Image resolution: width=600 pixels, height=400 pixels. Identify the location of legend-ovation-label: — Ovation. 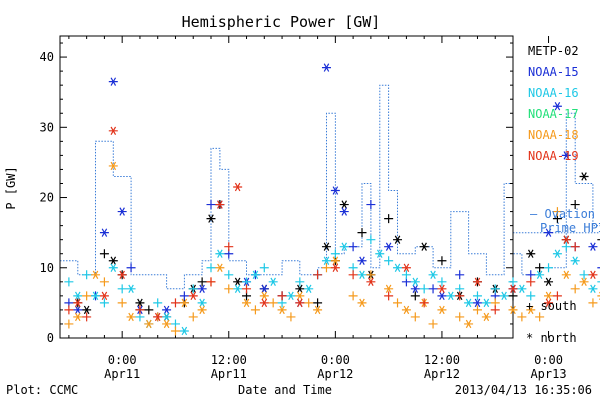
(562, 214).